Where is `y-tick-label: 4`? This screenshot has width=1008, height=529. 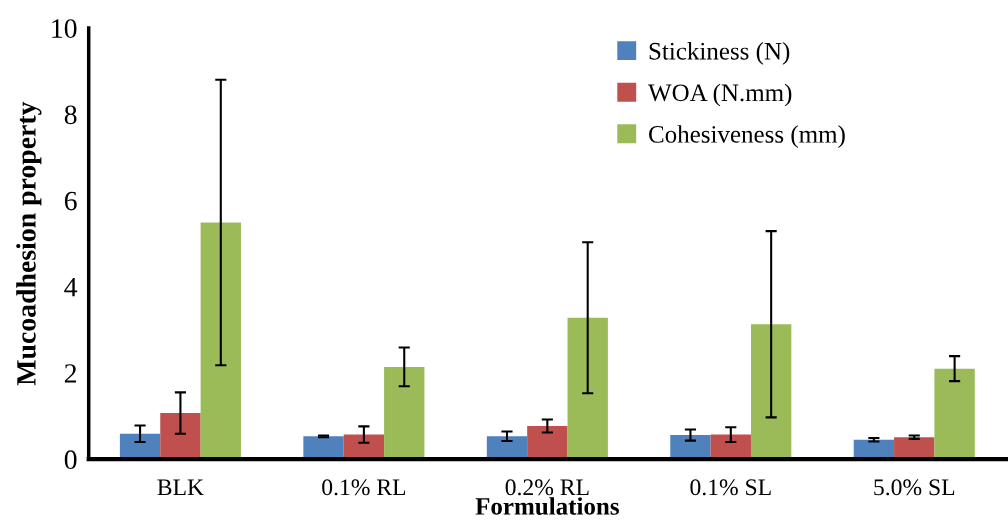
y-tick-label: 4 is located at coordinates (71, 287).